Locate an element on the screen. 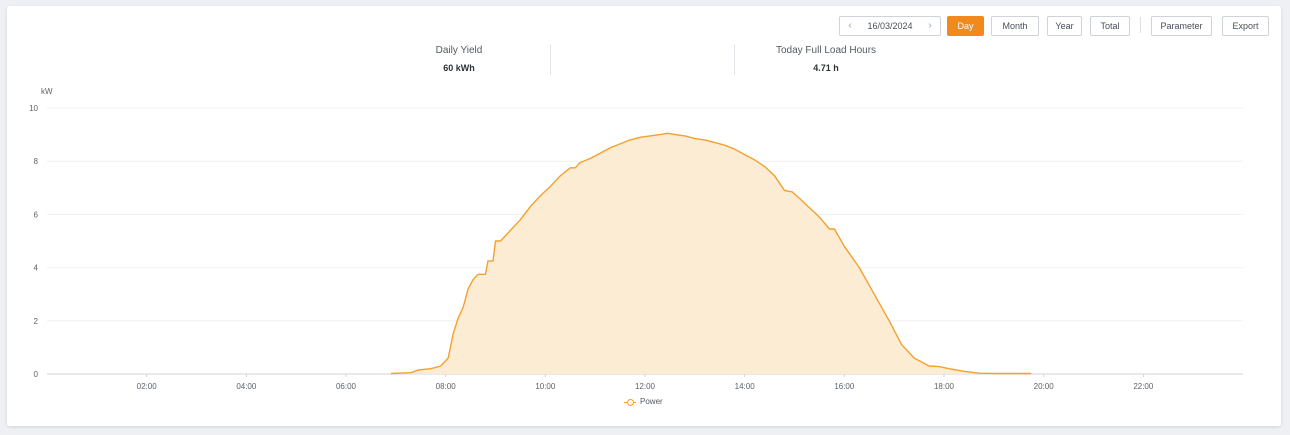  date-value: 16/03/2024 is located at coordinates (890, 26).